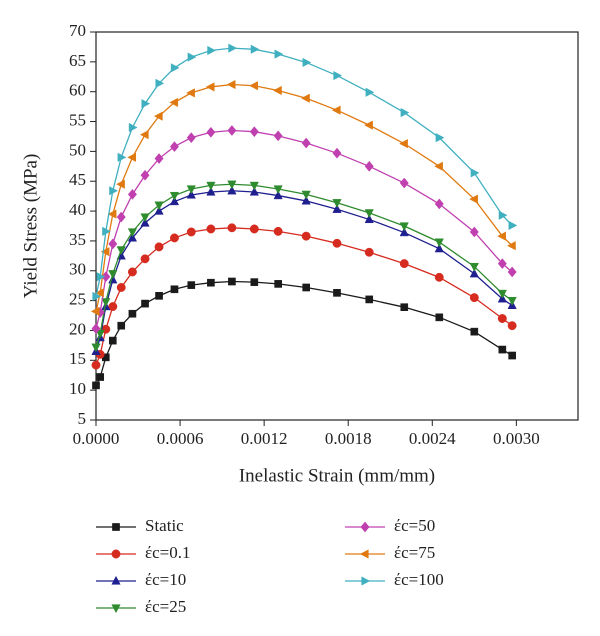  What do you see at coordinates (77, 328) in the screenshot?
I see `y-tick-label: 20` at bounding box center [77, 328].